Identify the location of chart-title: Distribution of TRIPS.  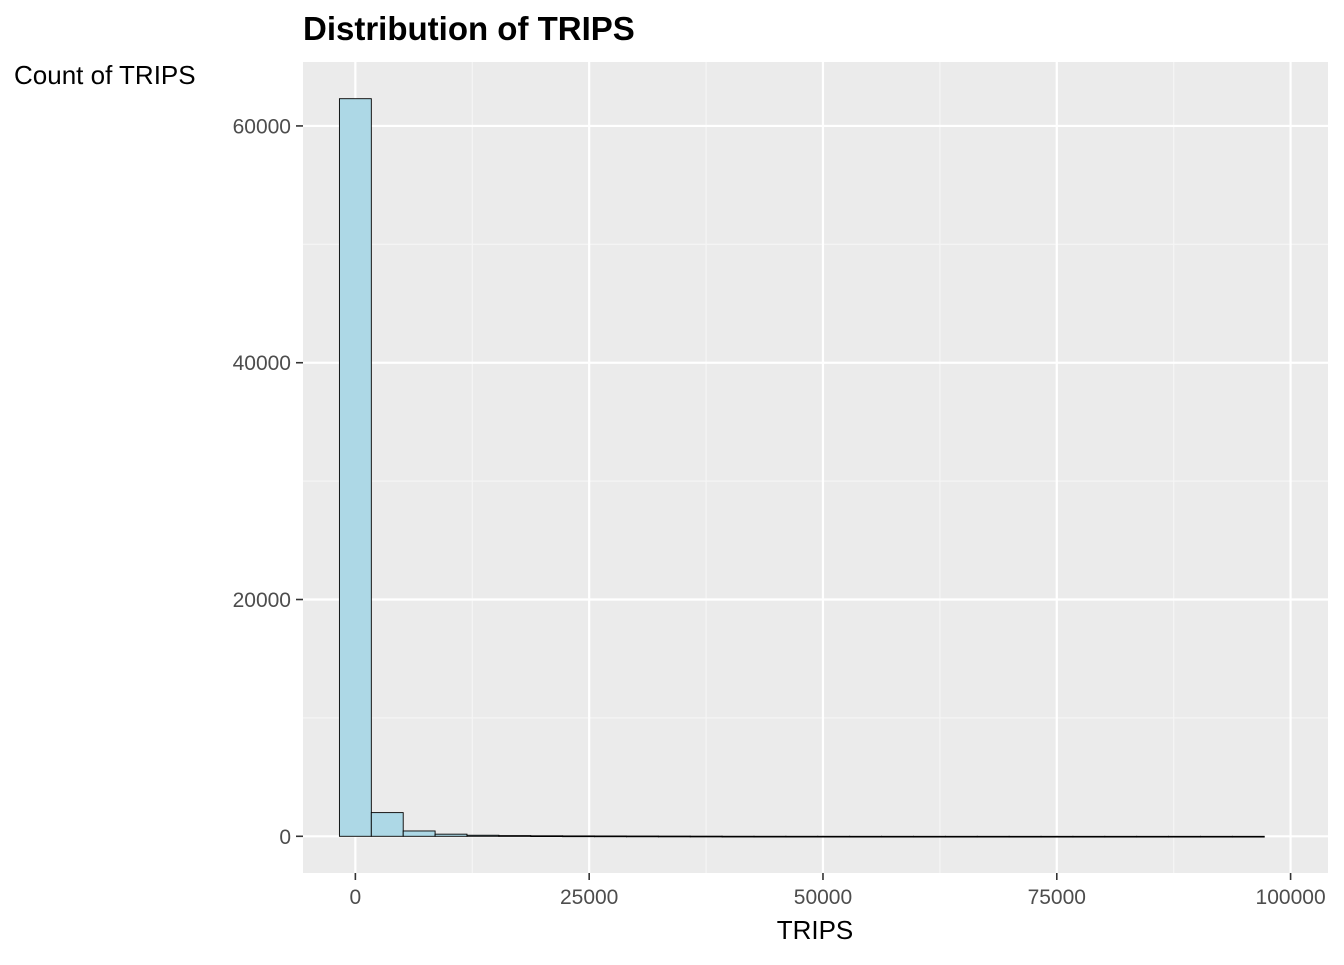
(469, 28).